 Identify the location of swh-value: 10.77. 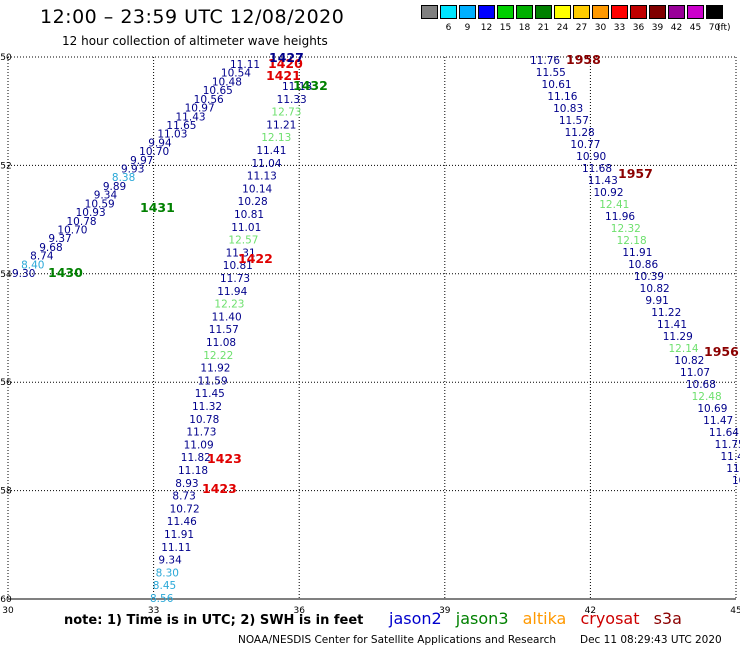
(585, 145).